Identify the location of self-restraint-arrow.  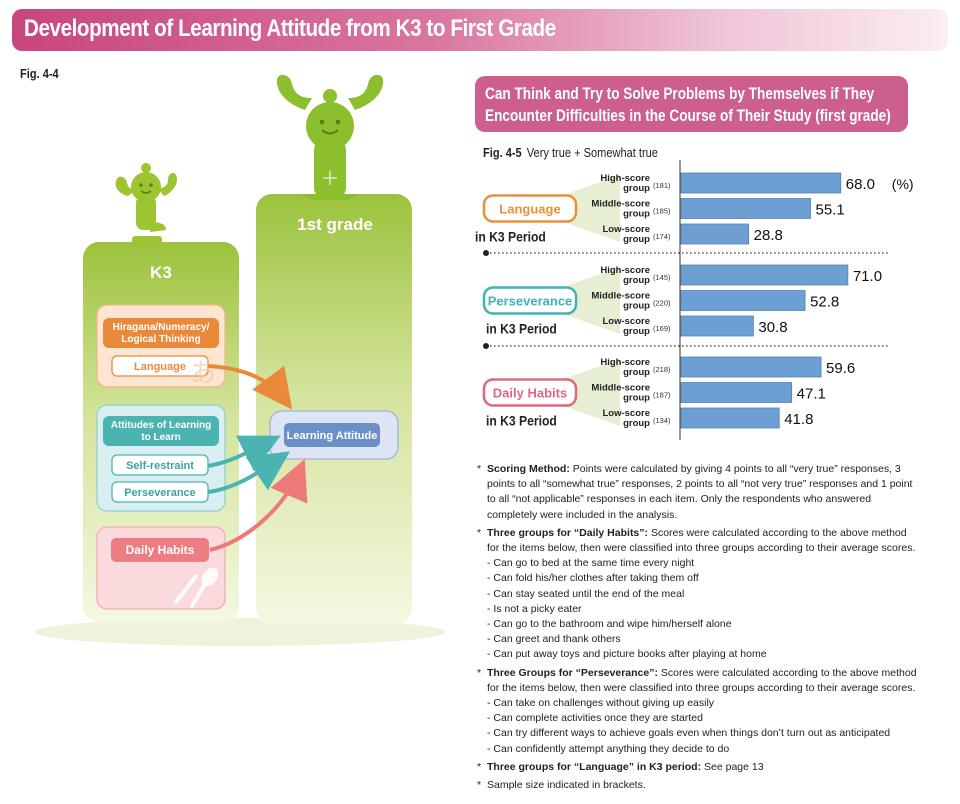
(244, 453).